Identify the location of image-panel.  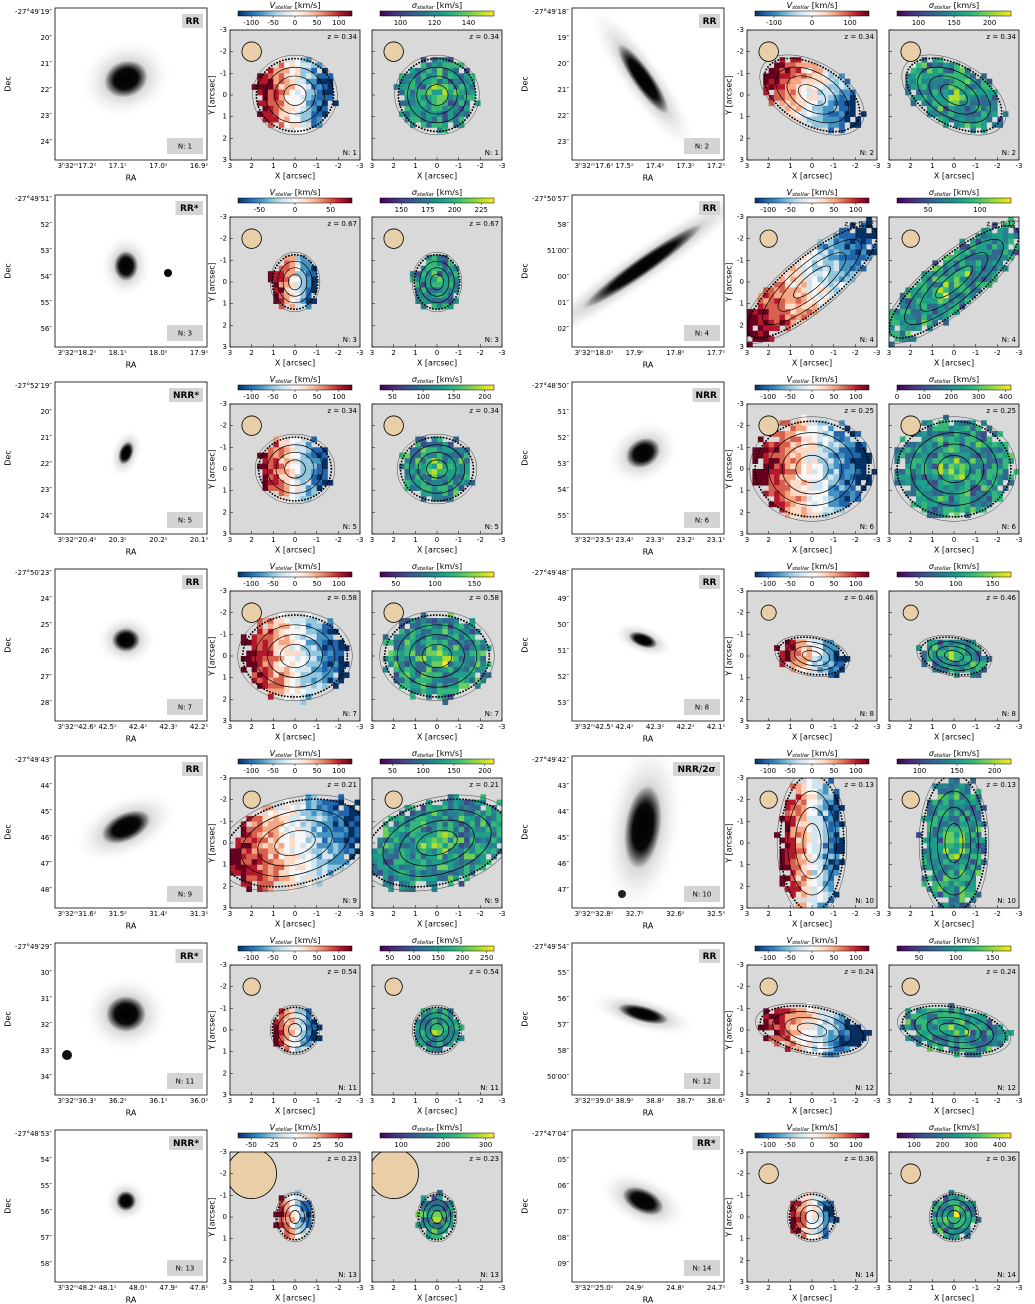
(131, 645).